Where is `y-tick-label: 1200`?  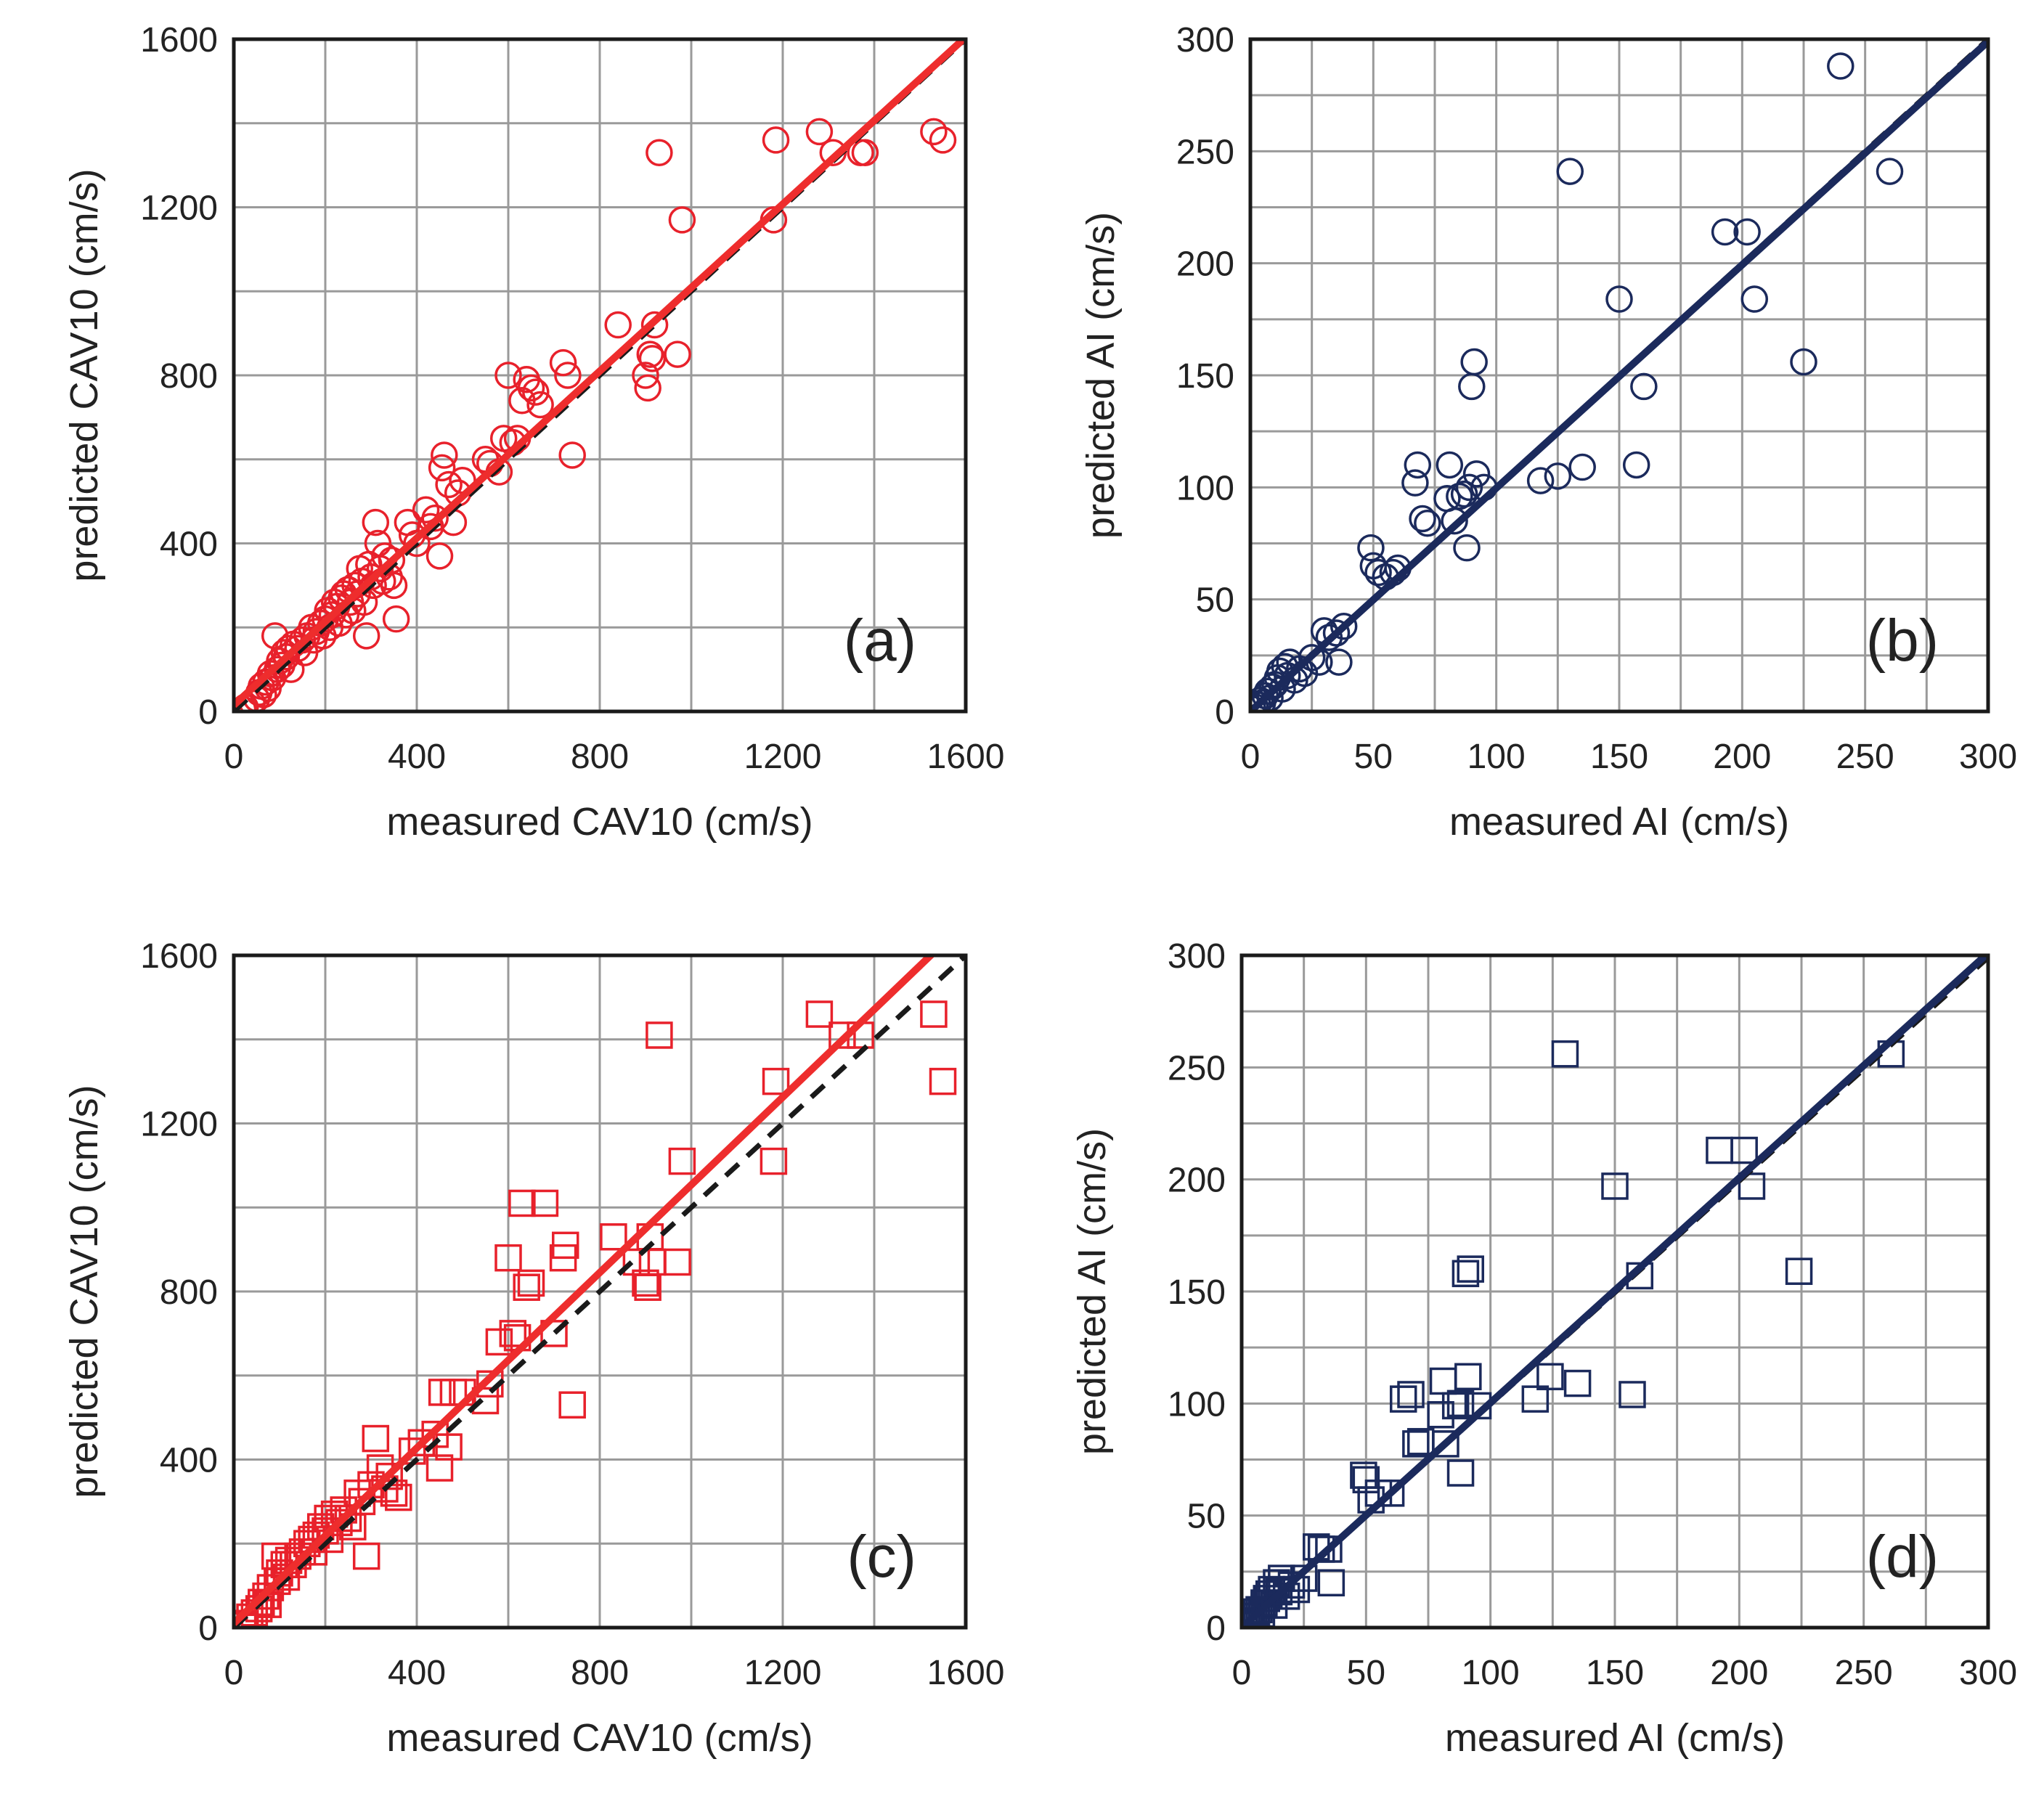 y-tick-label: 1200 is located at coordinates (179, 1125).